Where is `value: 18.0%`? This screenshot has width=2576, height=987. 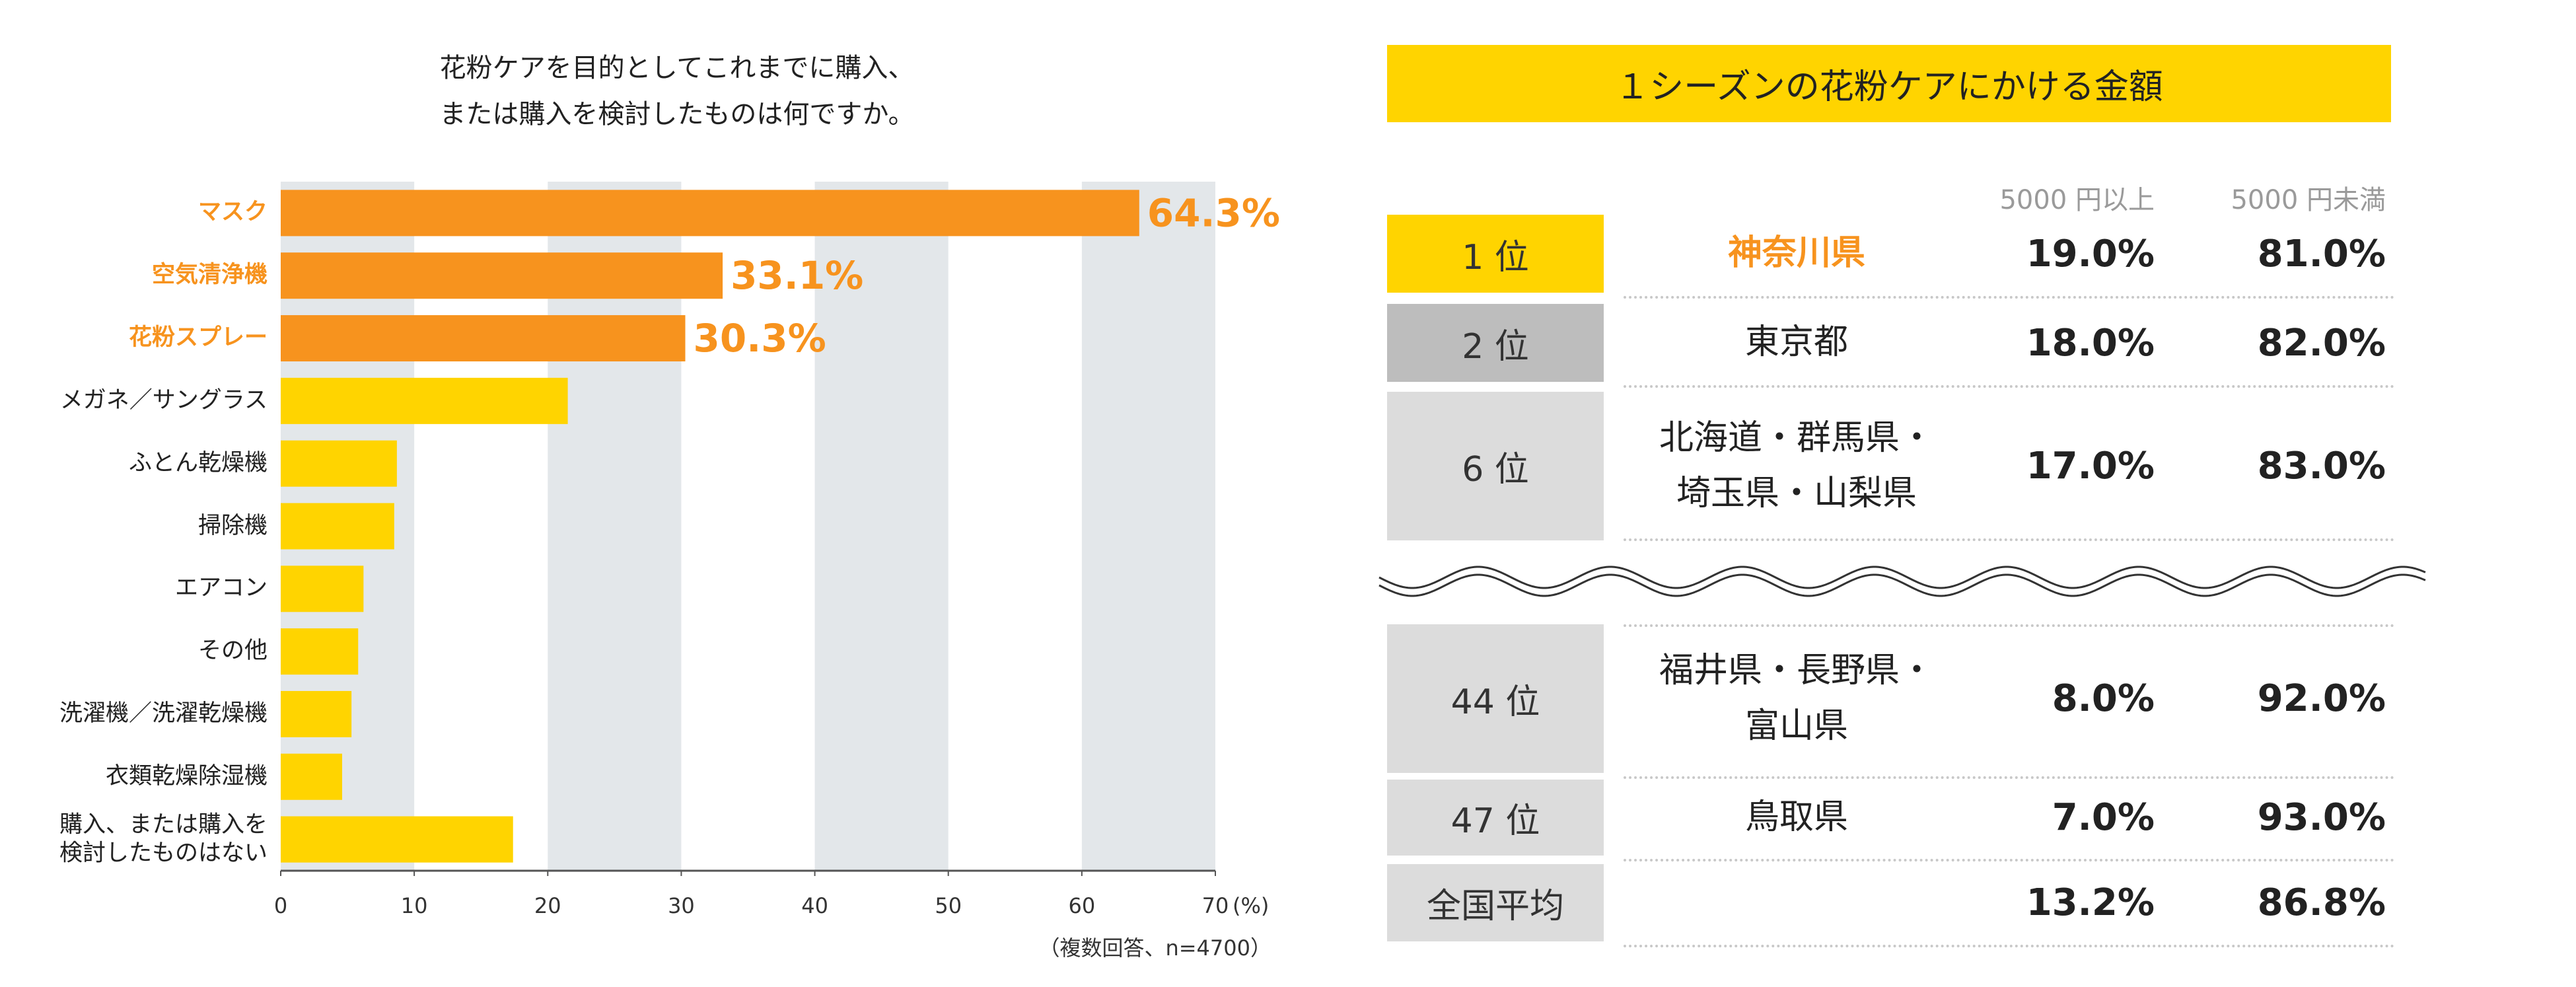
value: 18.0% is located at coordinates (2090, 343).